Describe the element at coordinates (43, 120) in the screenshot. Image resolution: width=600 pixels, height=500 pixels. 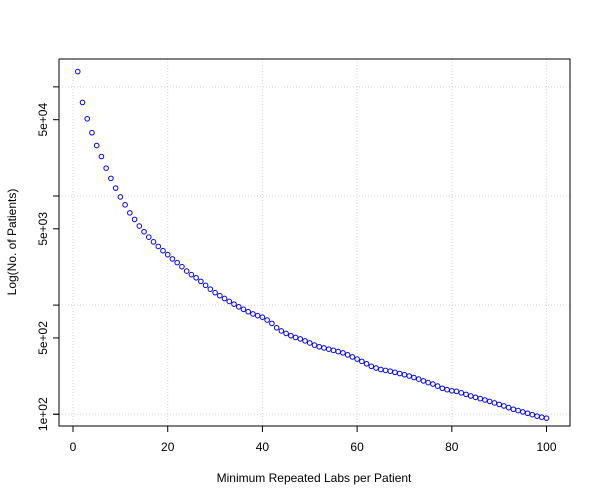
I see `y-tick-label: 5e+04` at that location.